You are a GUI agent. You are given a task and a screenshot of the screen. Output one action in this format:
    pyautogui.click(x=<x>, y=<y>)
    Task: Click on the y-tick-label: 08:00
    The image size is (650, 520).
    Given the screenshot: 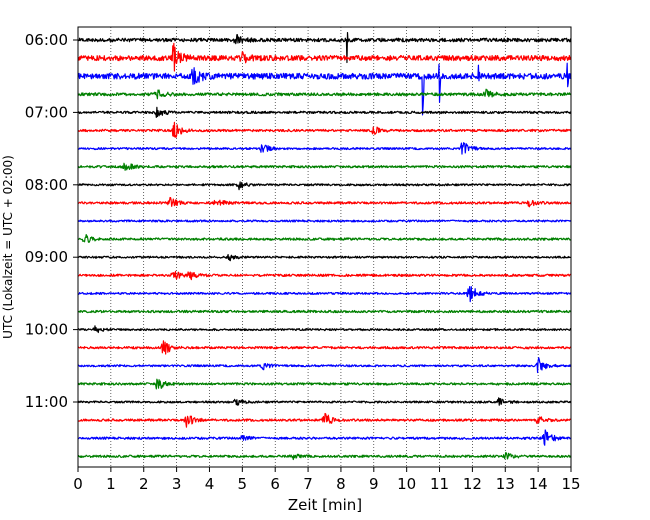 What is the action you would take?
    pyautogui.click(x=46, y=185)
    